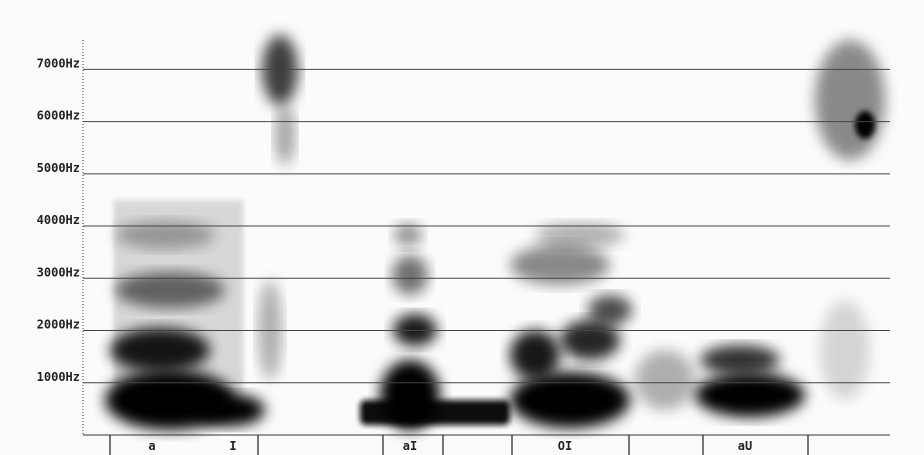  I want to click on y-tick-label: 2000Hz, so click(58, 325).